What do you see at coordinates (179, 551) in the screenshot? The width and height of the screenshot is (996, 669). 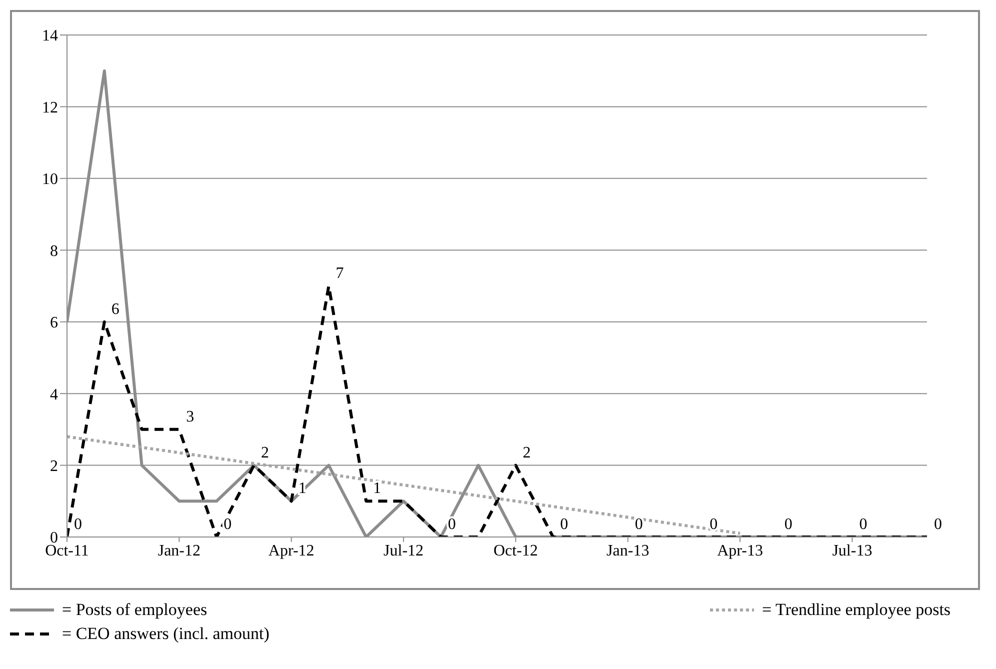 I see `x-tick-label: Jan-12` at bounding box center [179, 551].